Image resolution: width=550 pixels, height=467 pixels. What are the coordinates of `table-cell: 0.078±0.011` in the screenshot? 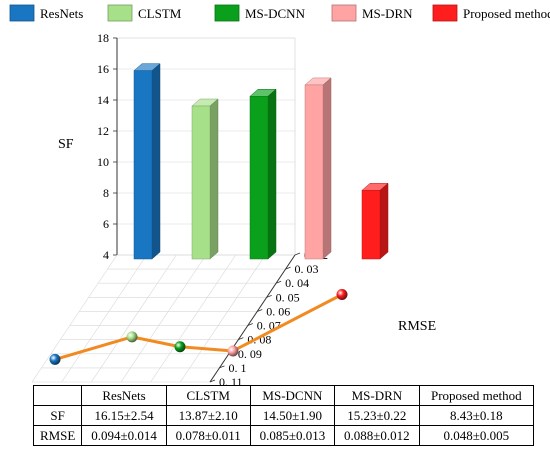 It's located at (208, 435).